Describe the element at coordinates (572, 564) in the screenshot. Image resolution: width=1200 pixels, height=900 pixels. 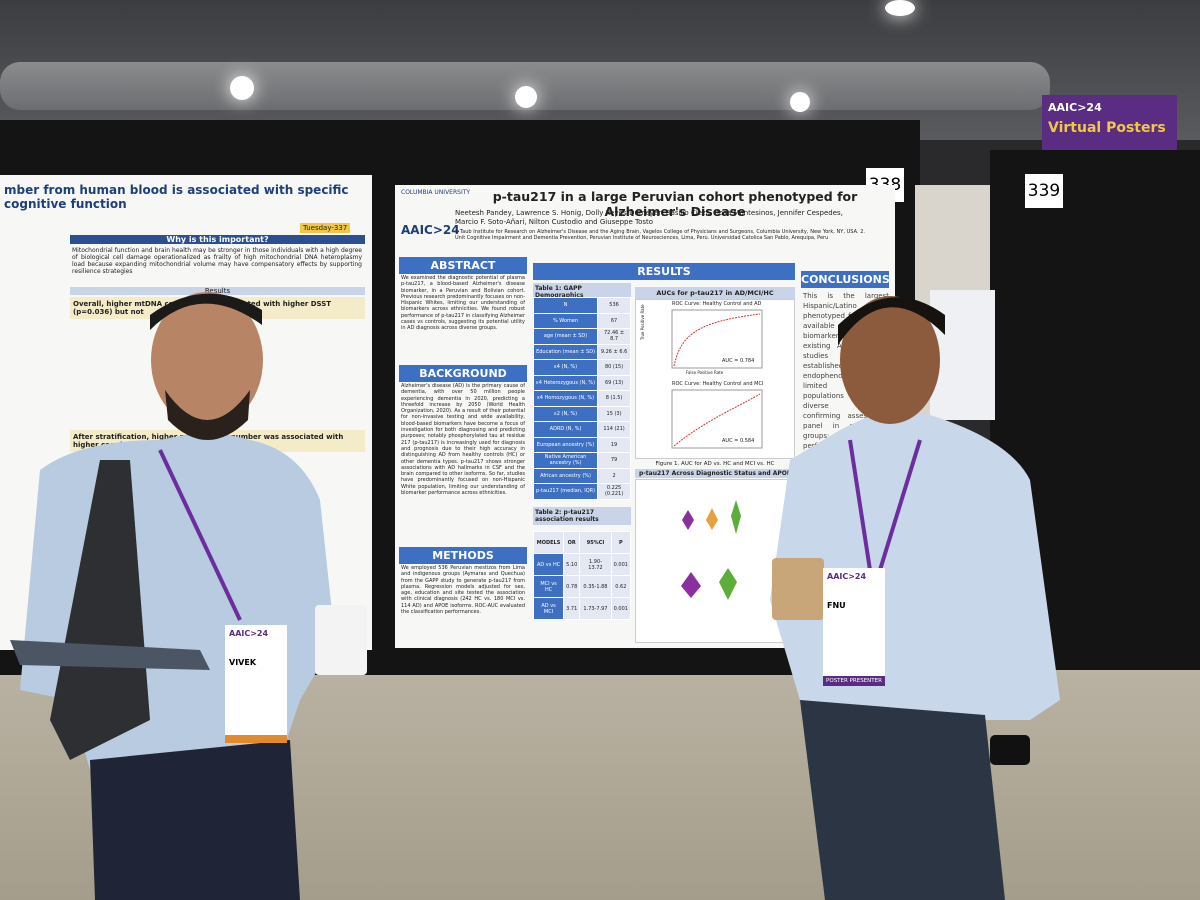
I see `table-cell: 5.10` at that location.